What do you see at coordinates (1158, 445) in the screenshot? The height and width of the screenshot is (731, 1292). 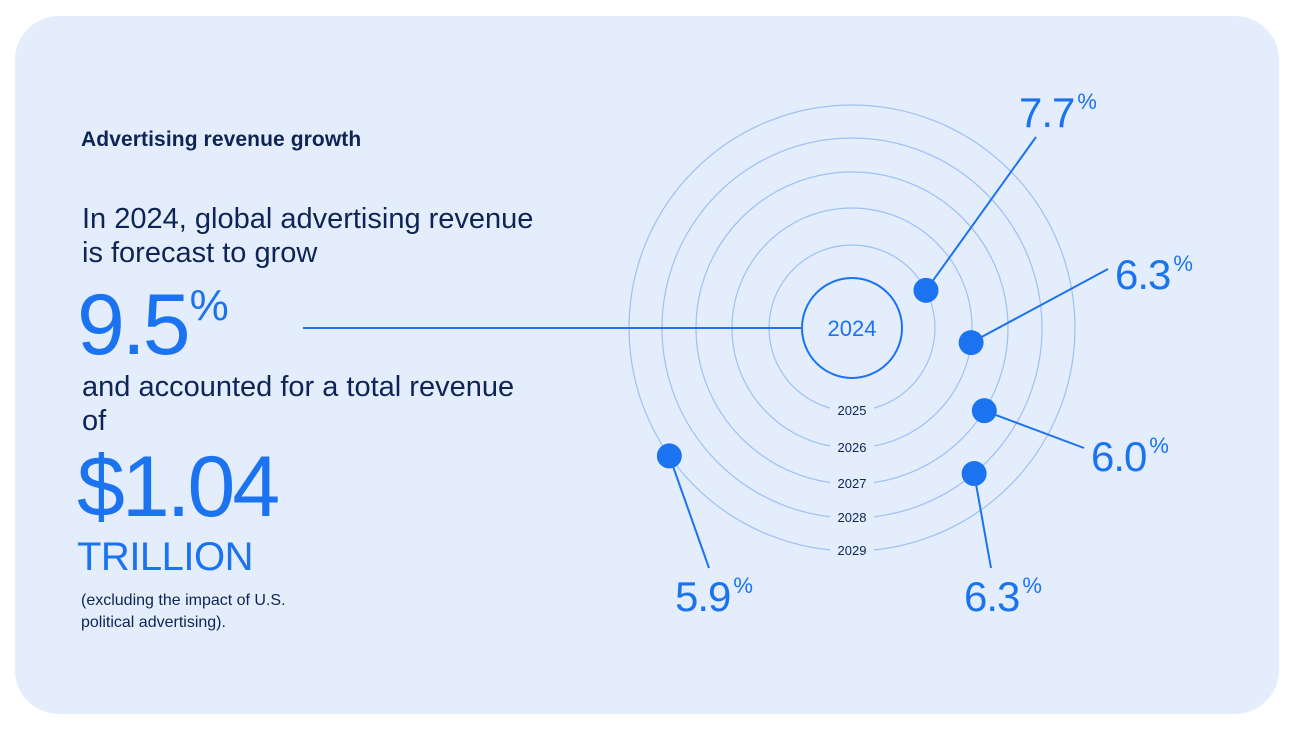 I see `data-label-unit-2027: %` at bounding box center [1158, 445].